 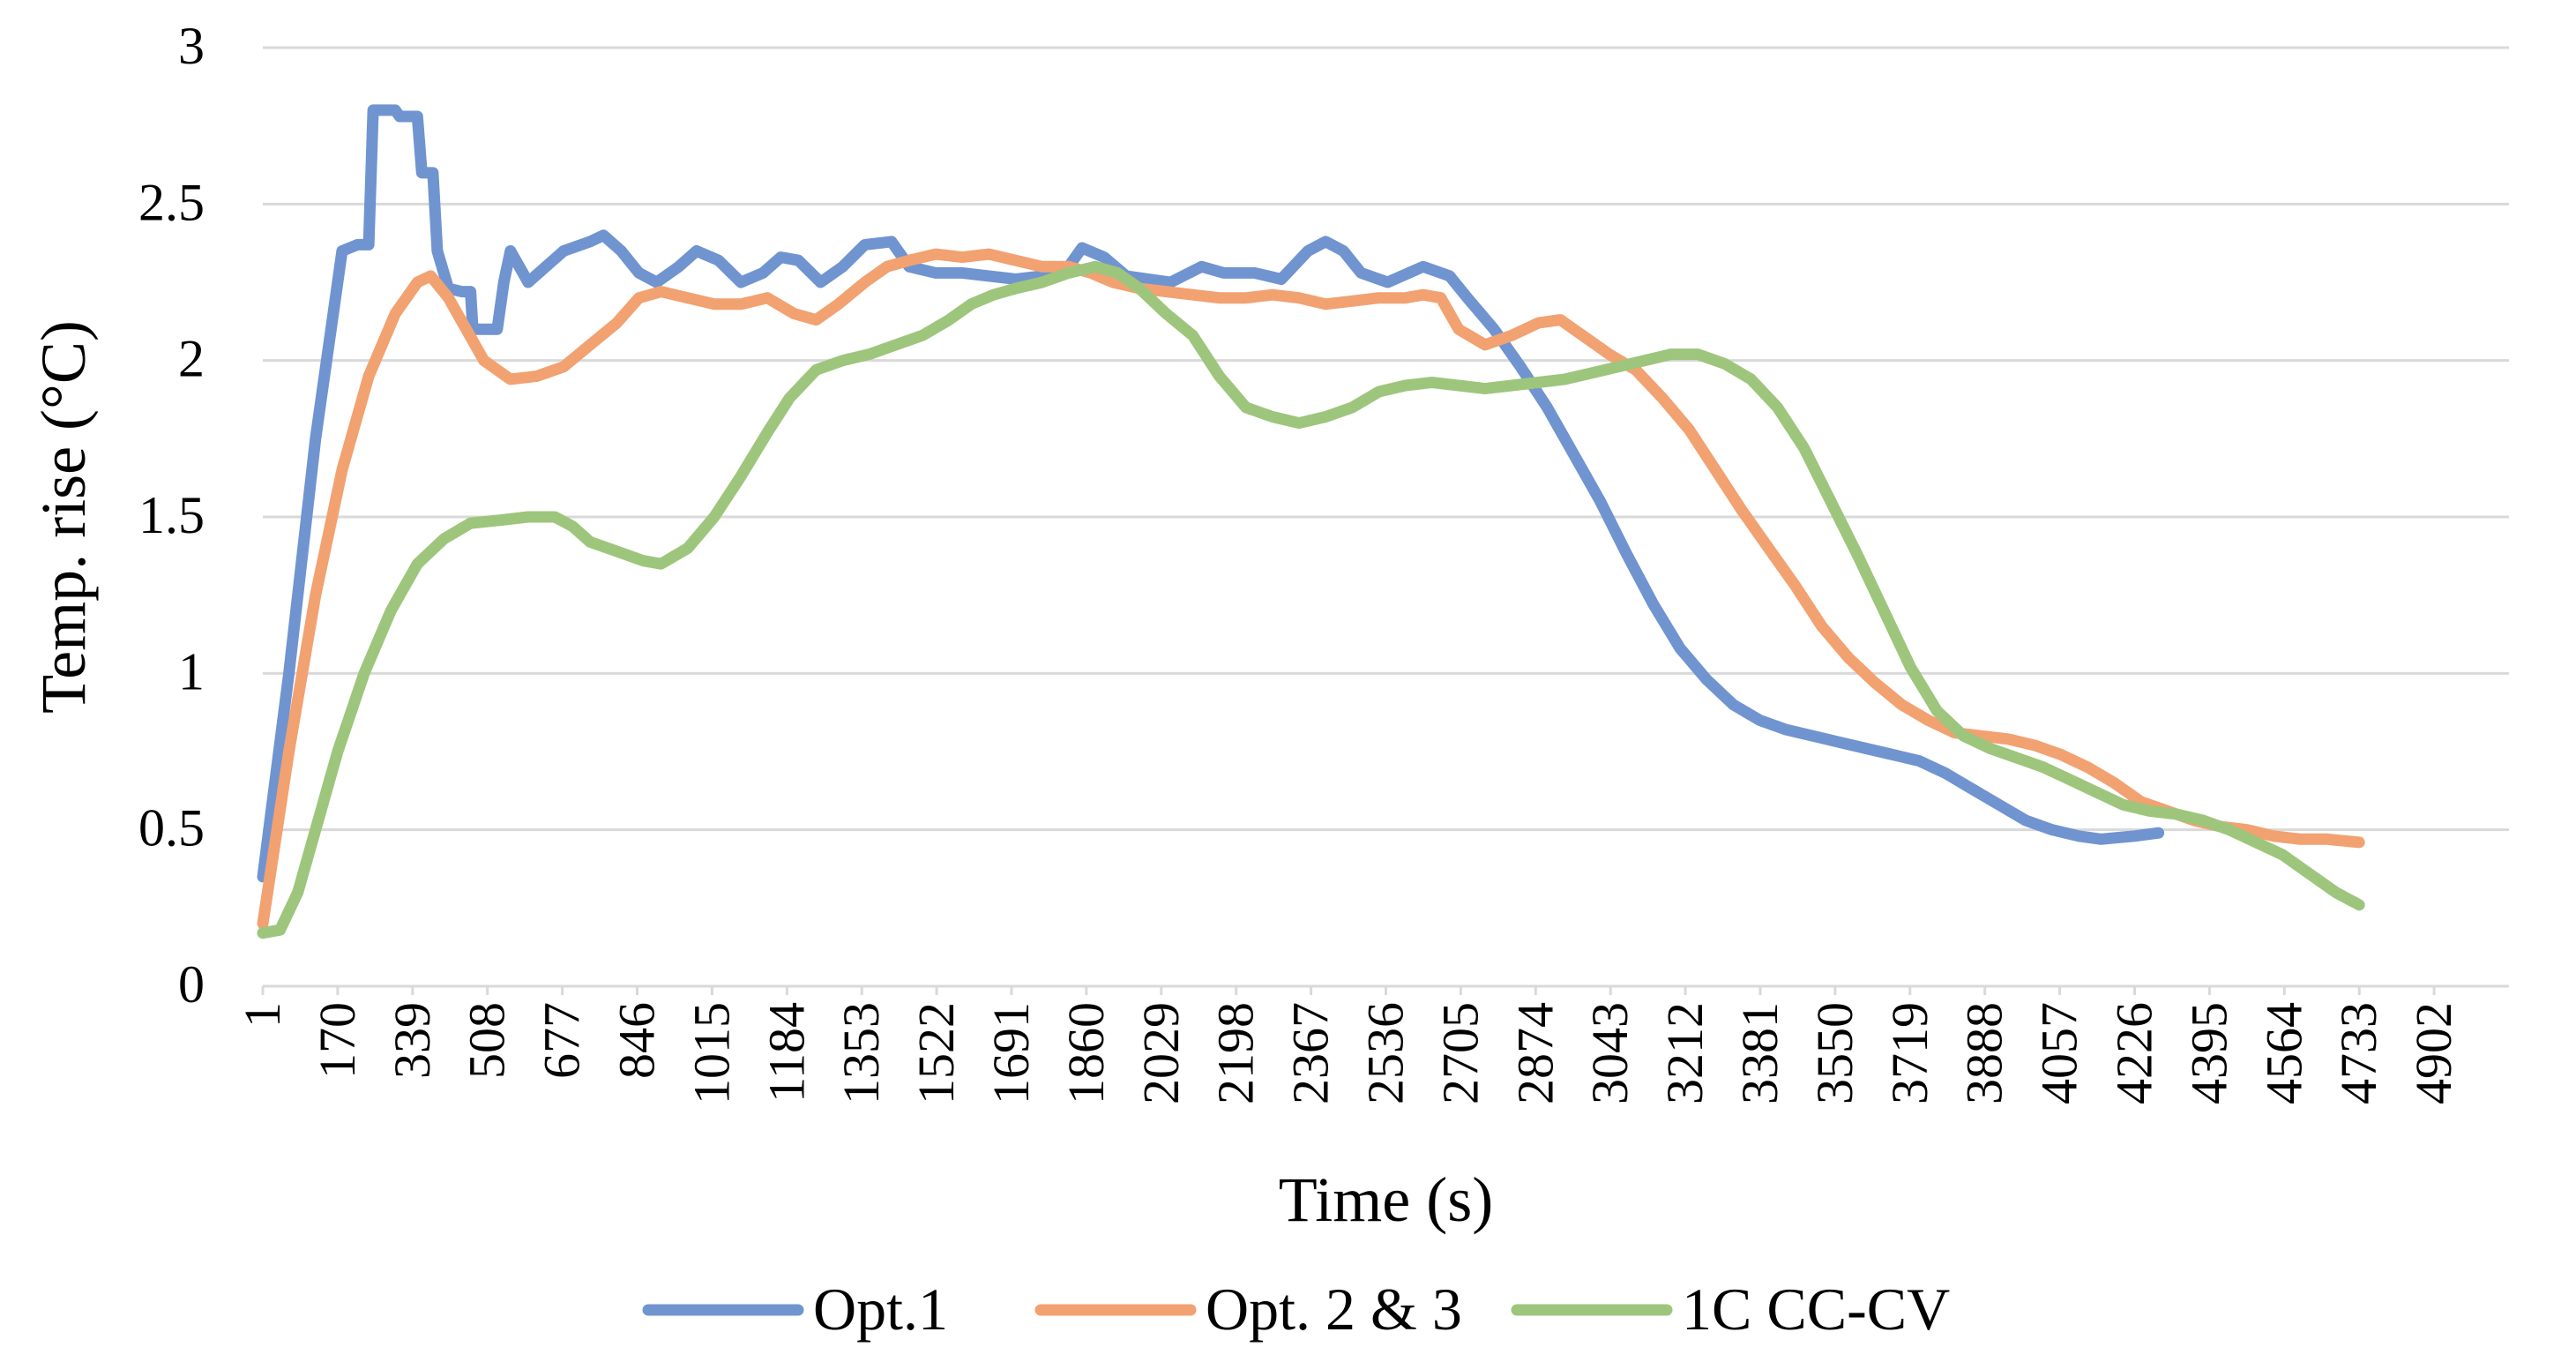 What do you see at coordinates (2358, 1053) in the screenshot?
I see `x-tick-label: 4733` at bounding box center [2358, 1053].